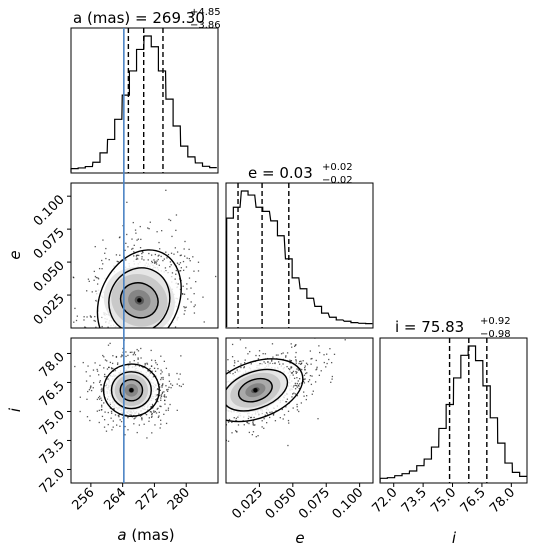 The height and width of the screenshot is (554, 554). What do you see at coordinates (280, 173) in the screenshot?
I see `title-e: e = 0.03` at bounding box center [280, 173].